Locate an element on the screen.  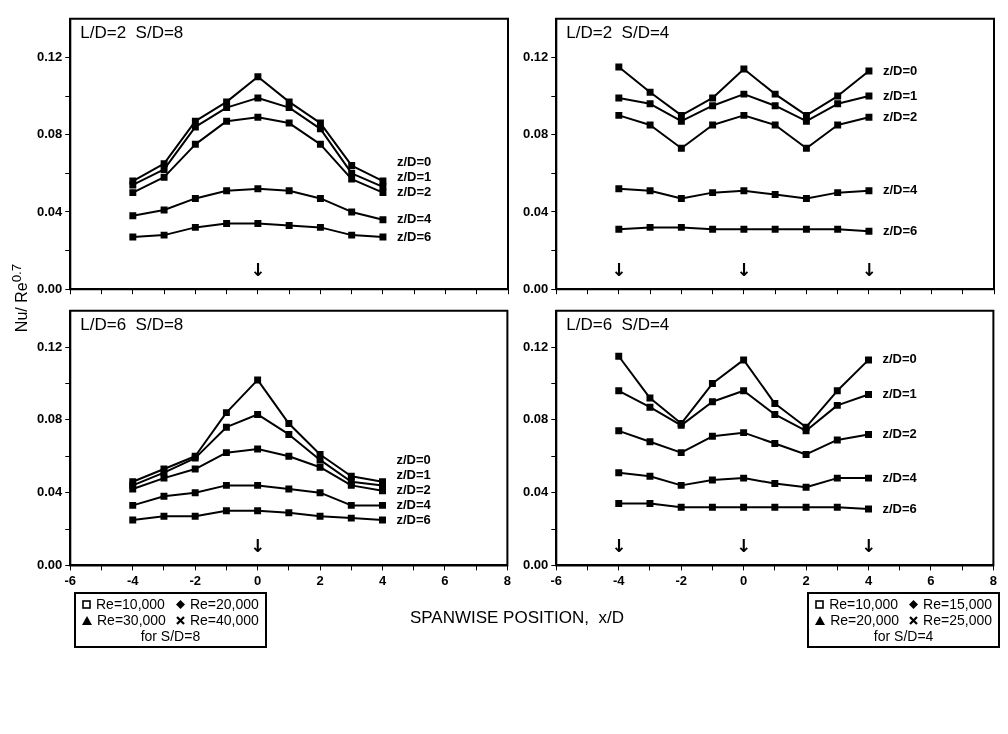
chart-title: L/D=6 S/D=8 is located at coordinates (132, 324).